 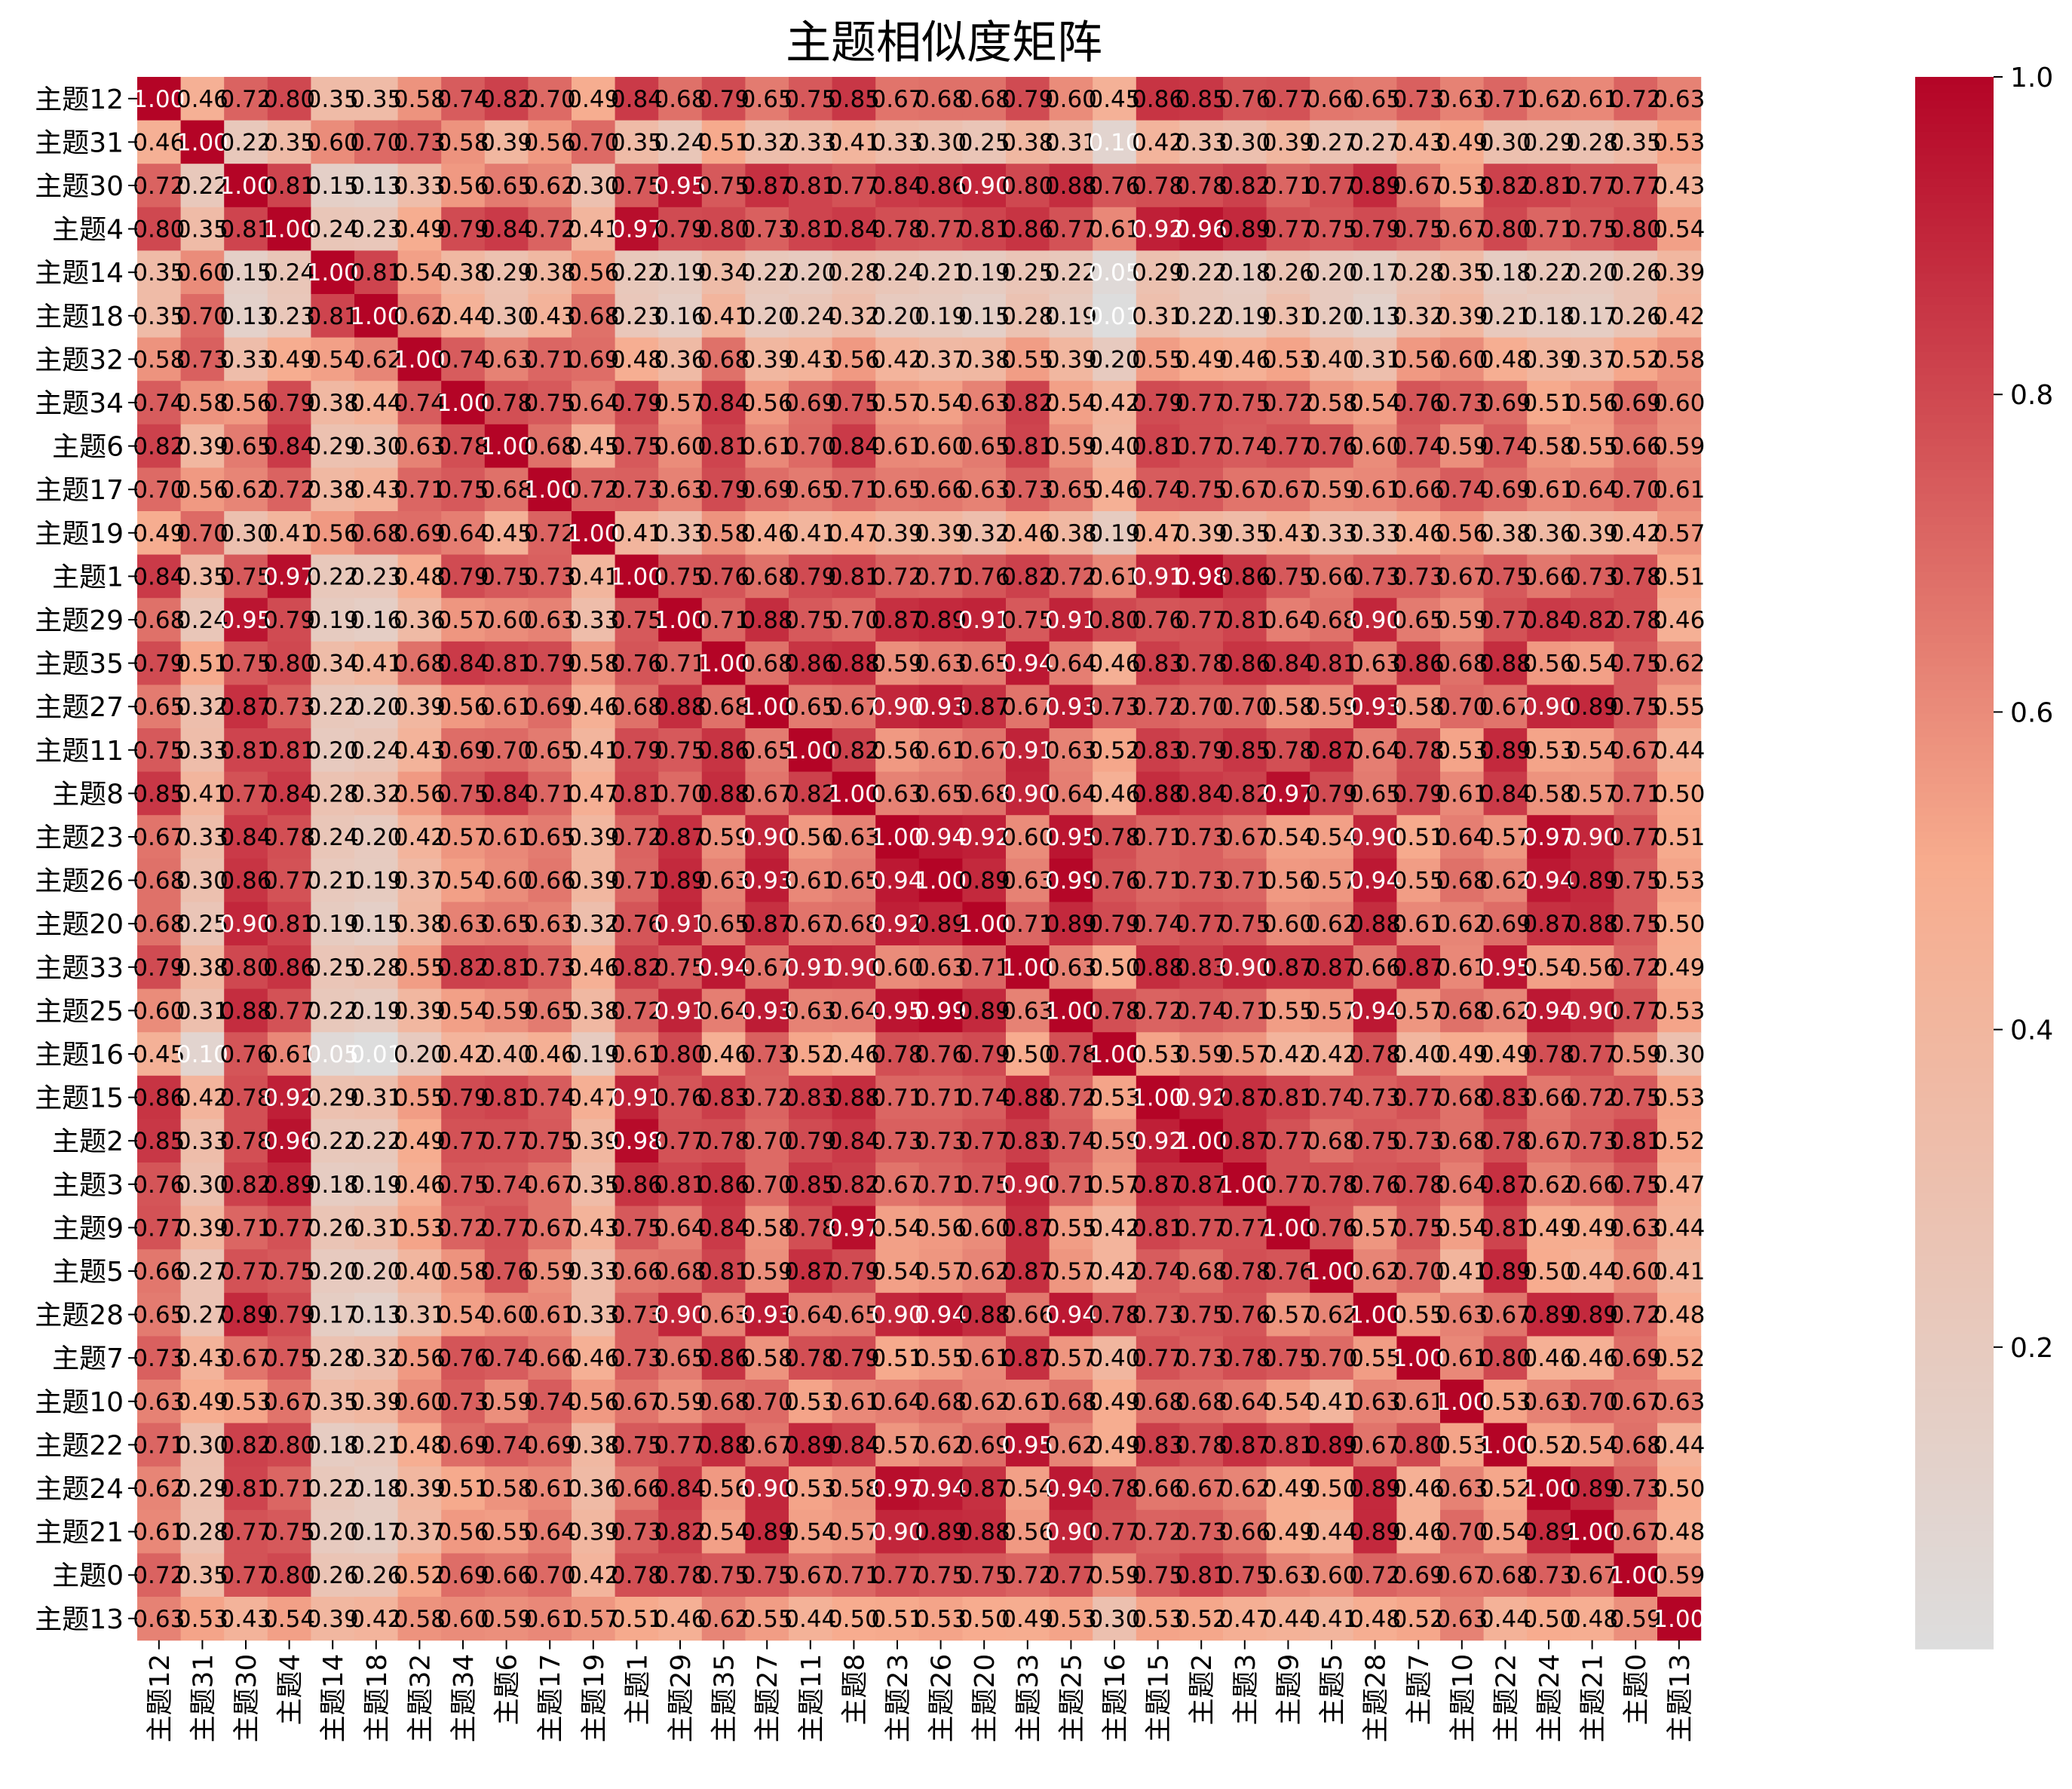 What do you see at coordinates (79, 752) in the screenshot?
I see `y-tick-label: 主题11` at bounding box center [79, 752].